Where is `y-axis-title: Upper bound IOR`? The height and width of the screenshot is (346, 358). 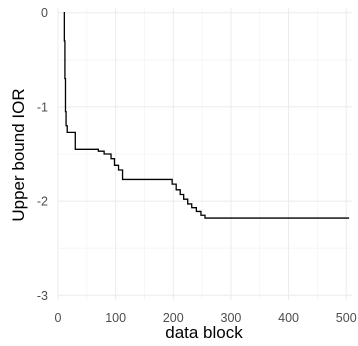 y-axis-title: Upper bound IOR is located at coordinates (18, 154).